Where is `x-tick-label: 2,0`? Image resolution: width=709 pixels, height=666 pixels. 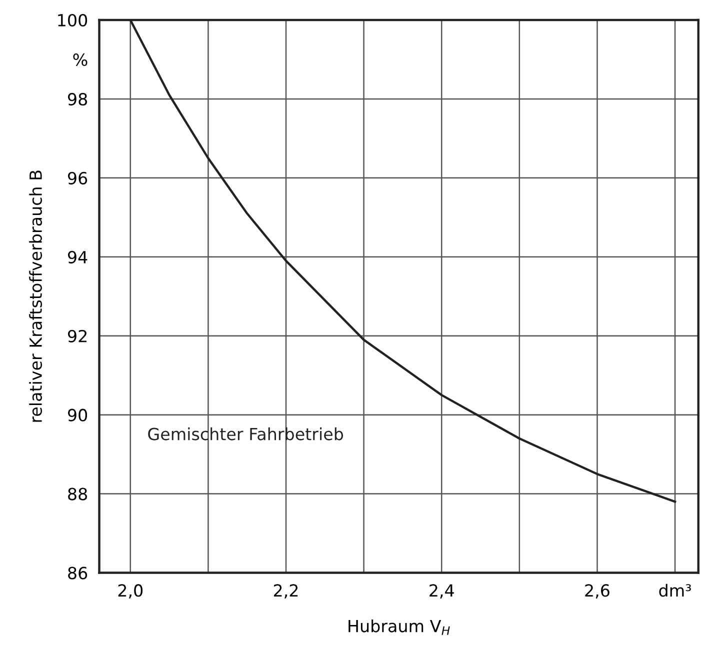 x-tick-label: 2,0 is located at coordinates (130, 591).